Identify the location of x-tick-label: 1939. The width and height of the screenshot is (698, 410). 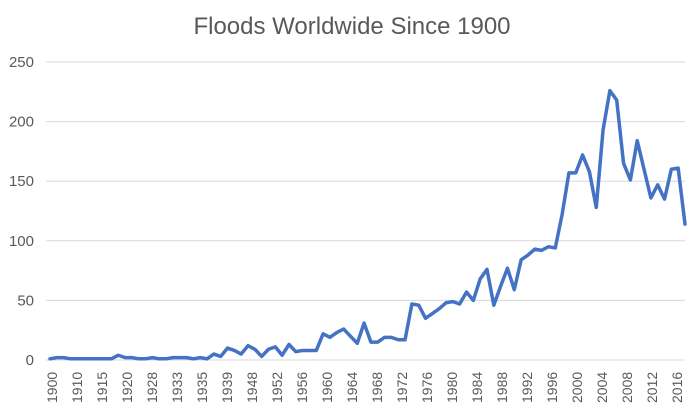
(227, 387).